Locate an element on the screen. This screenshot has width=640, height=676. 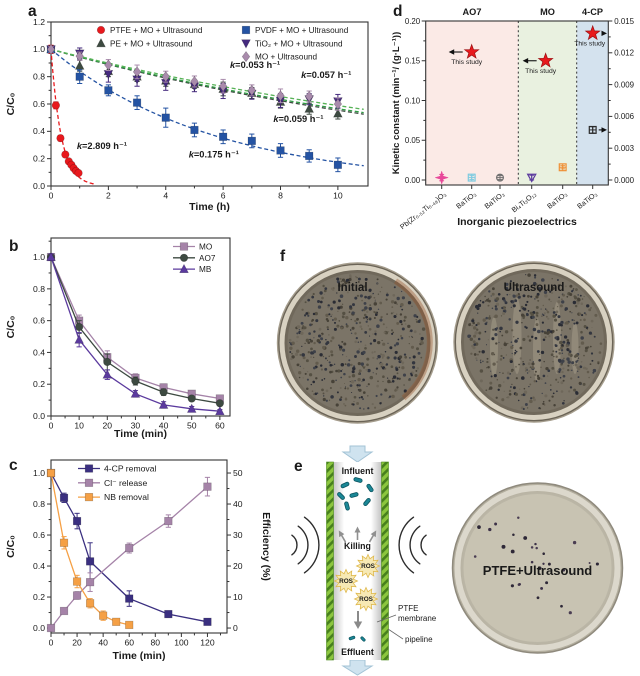
dish-rim is located at coordinates (534, 342).